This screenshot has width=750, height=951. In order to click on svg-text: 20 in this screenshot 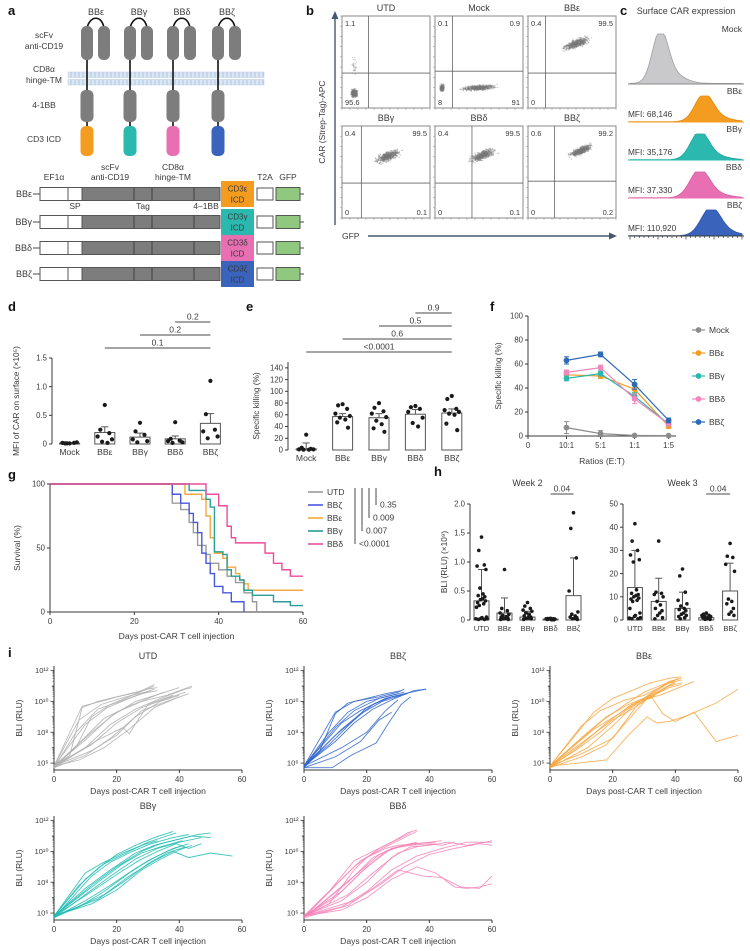, I will do `click(134, 621)`.